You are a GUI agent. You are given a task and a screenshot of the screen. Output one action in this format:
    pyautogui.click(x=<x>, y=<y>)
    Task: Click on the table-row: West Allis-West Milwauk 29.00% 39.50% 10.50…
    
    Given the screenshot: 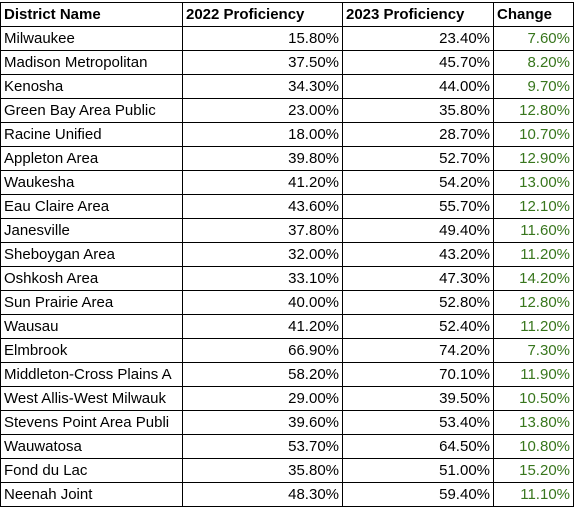 What is the action you would take?
    pyautogui.click(x=287, y=398)
    